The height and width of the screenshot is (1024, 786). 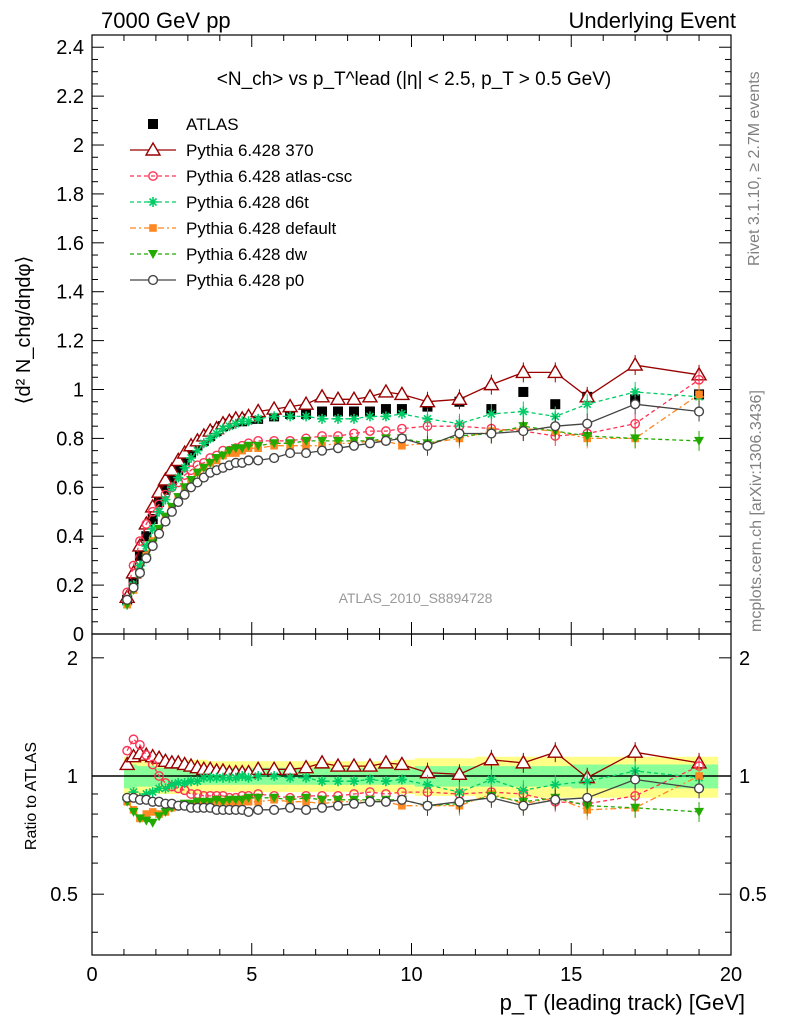 I want to click on ratio-point-atlas-csc, so click(x=146, y=755).